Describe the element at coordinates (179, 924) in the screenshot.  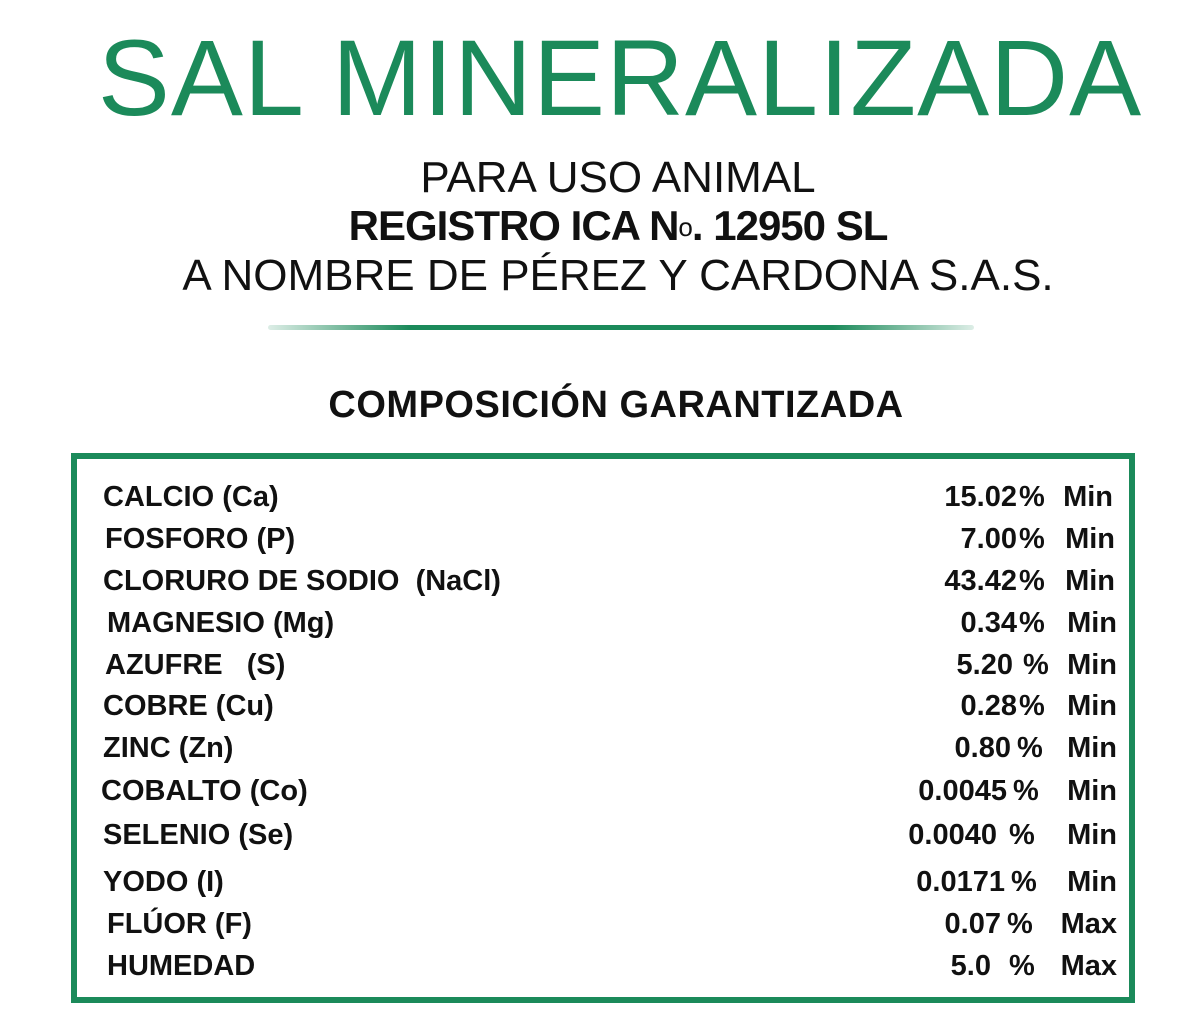
I see `nutrient-name: FLÚOR (F)` at that location.